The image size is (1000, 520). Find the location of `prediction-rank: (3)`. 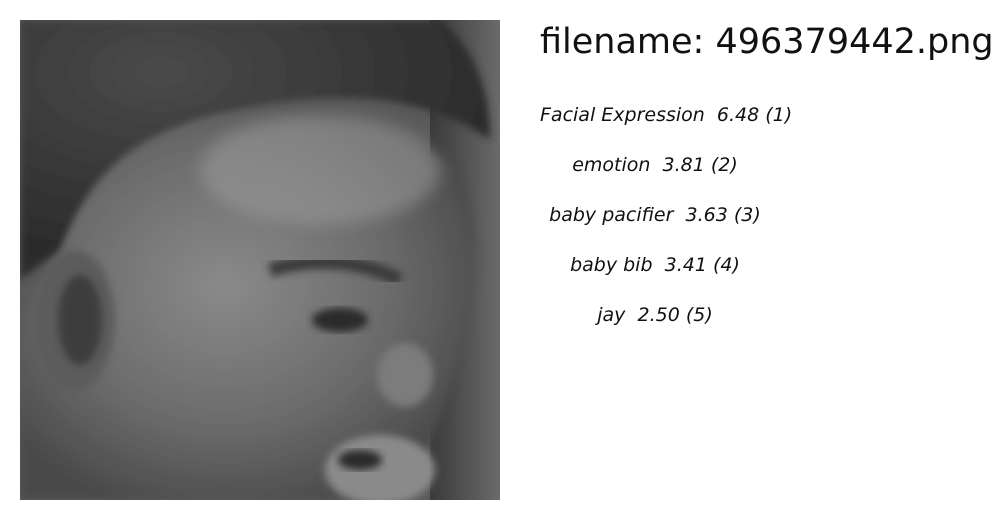

prediction-rank: (3) is located at coordinates (747, 215).